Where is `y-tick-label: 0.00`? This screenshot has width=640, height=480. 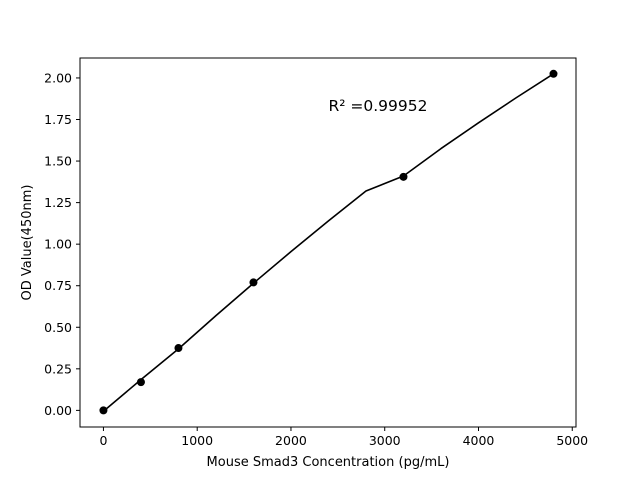
y-tick-label: 0.00 is located at coordinates (58, 410).